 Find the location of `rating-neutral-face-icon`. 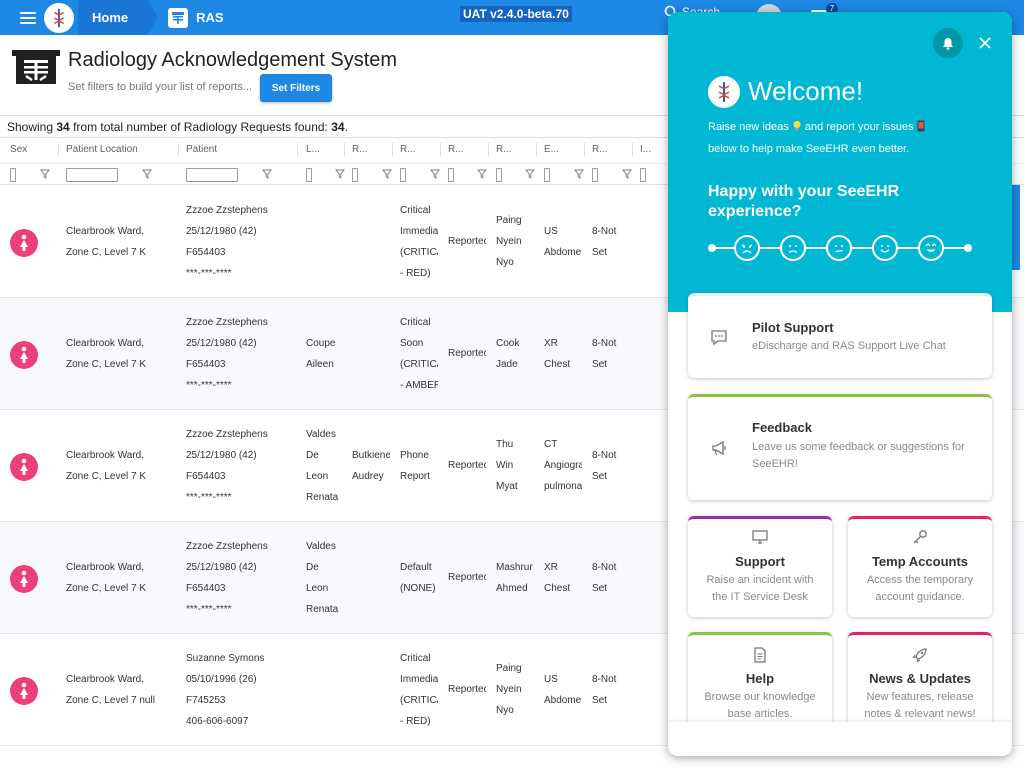

rating-neutral-face-icon is located at coordinates (839, 248).